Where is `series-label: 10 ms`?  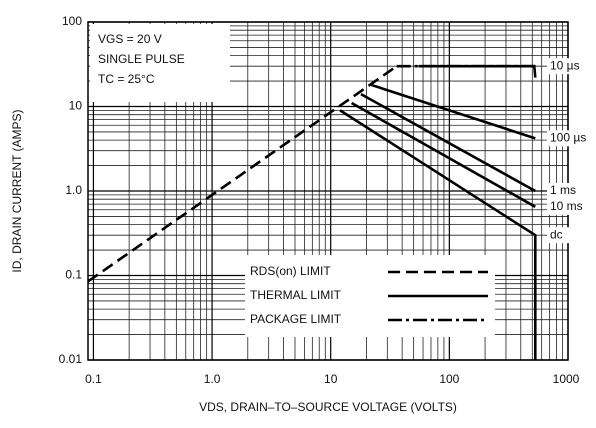
series-label: 10 ms is located at coordinates (566, 206).